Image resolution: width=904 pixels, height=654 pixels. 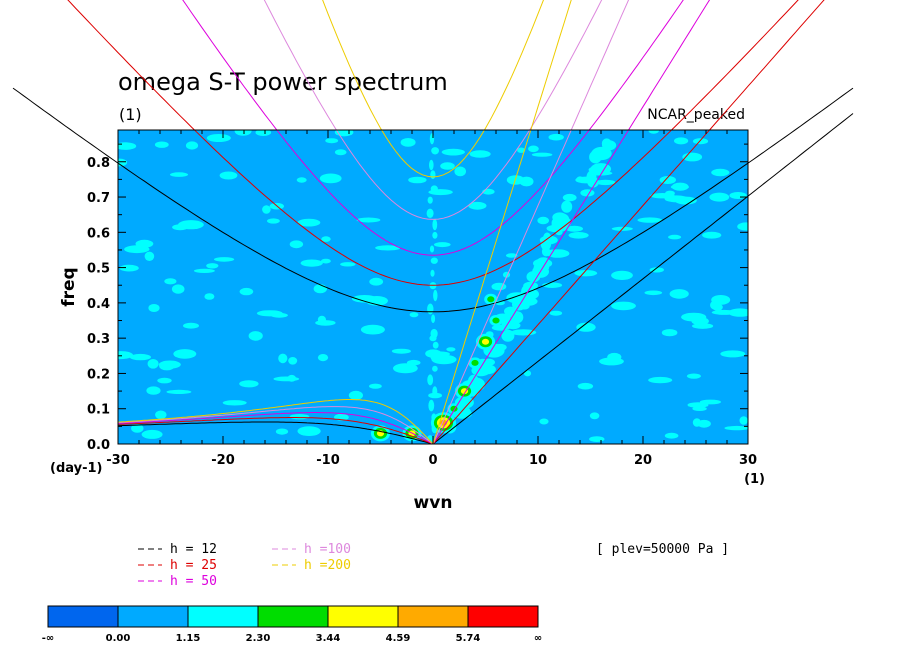 I want to click on colorbar-label: ∞, so click(x=538, y=638).